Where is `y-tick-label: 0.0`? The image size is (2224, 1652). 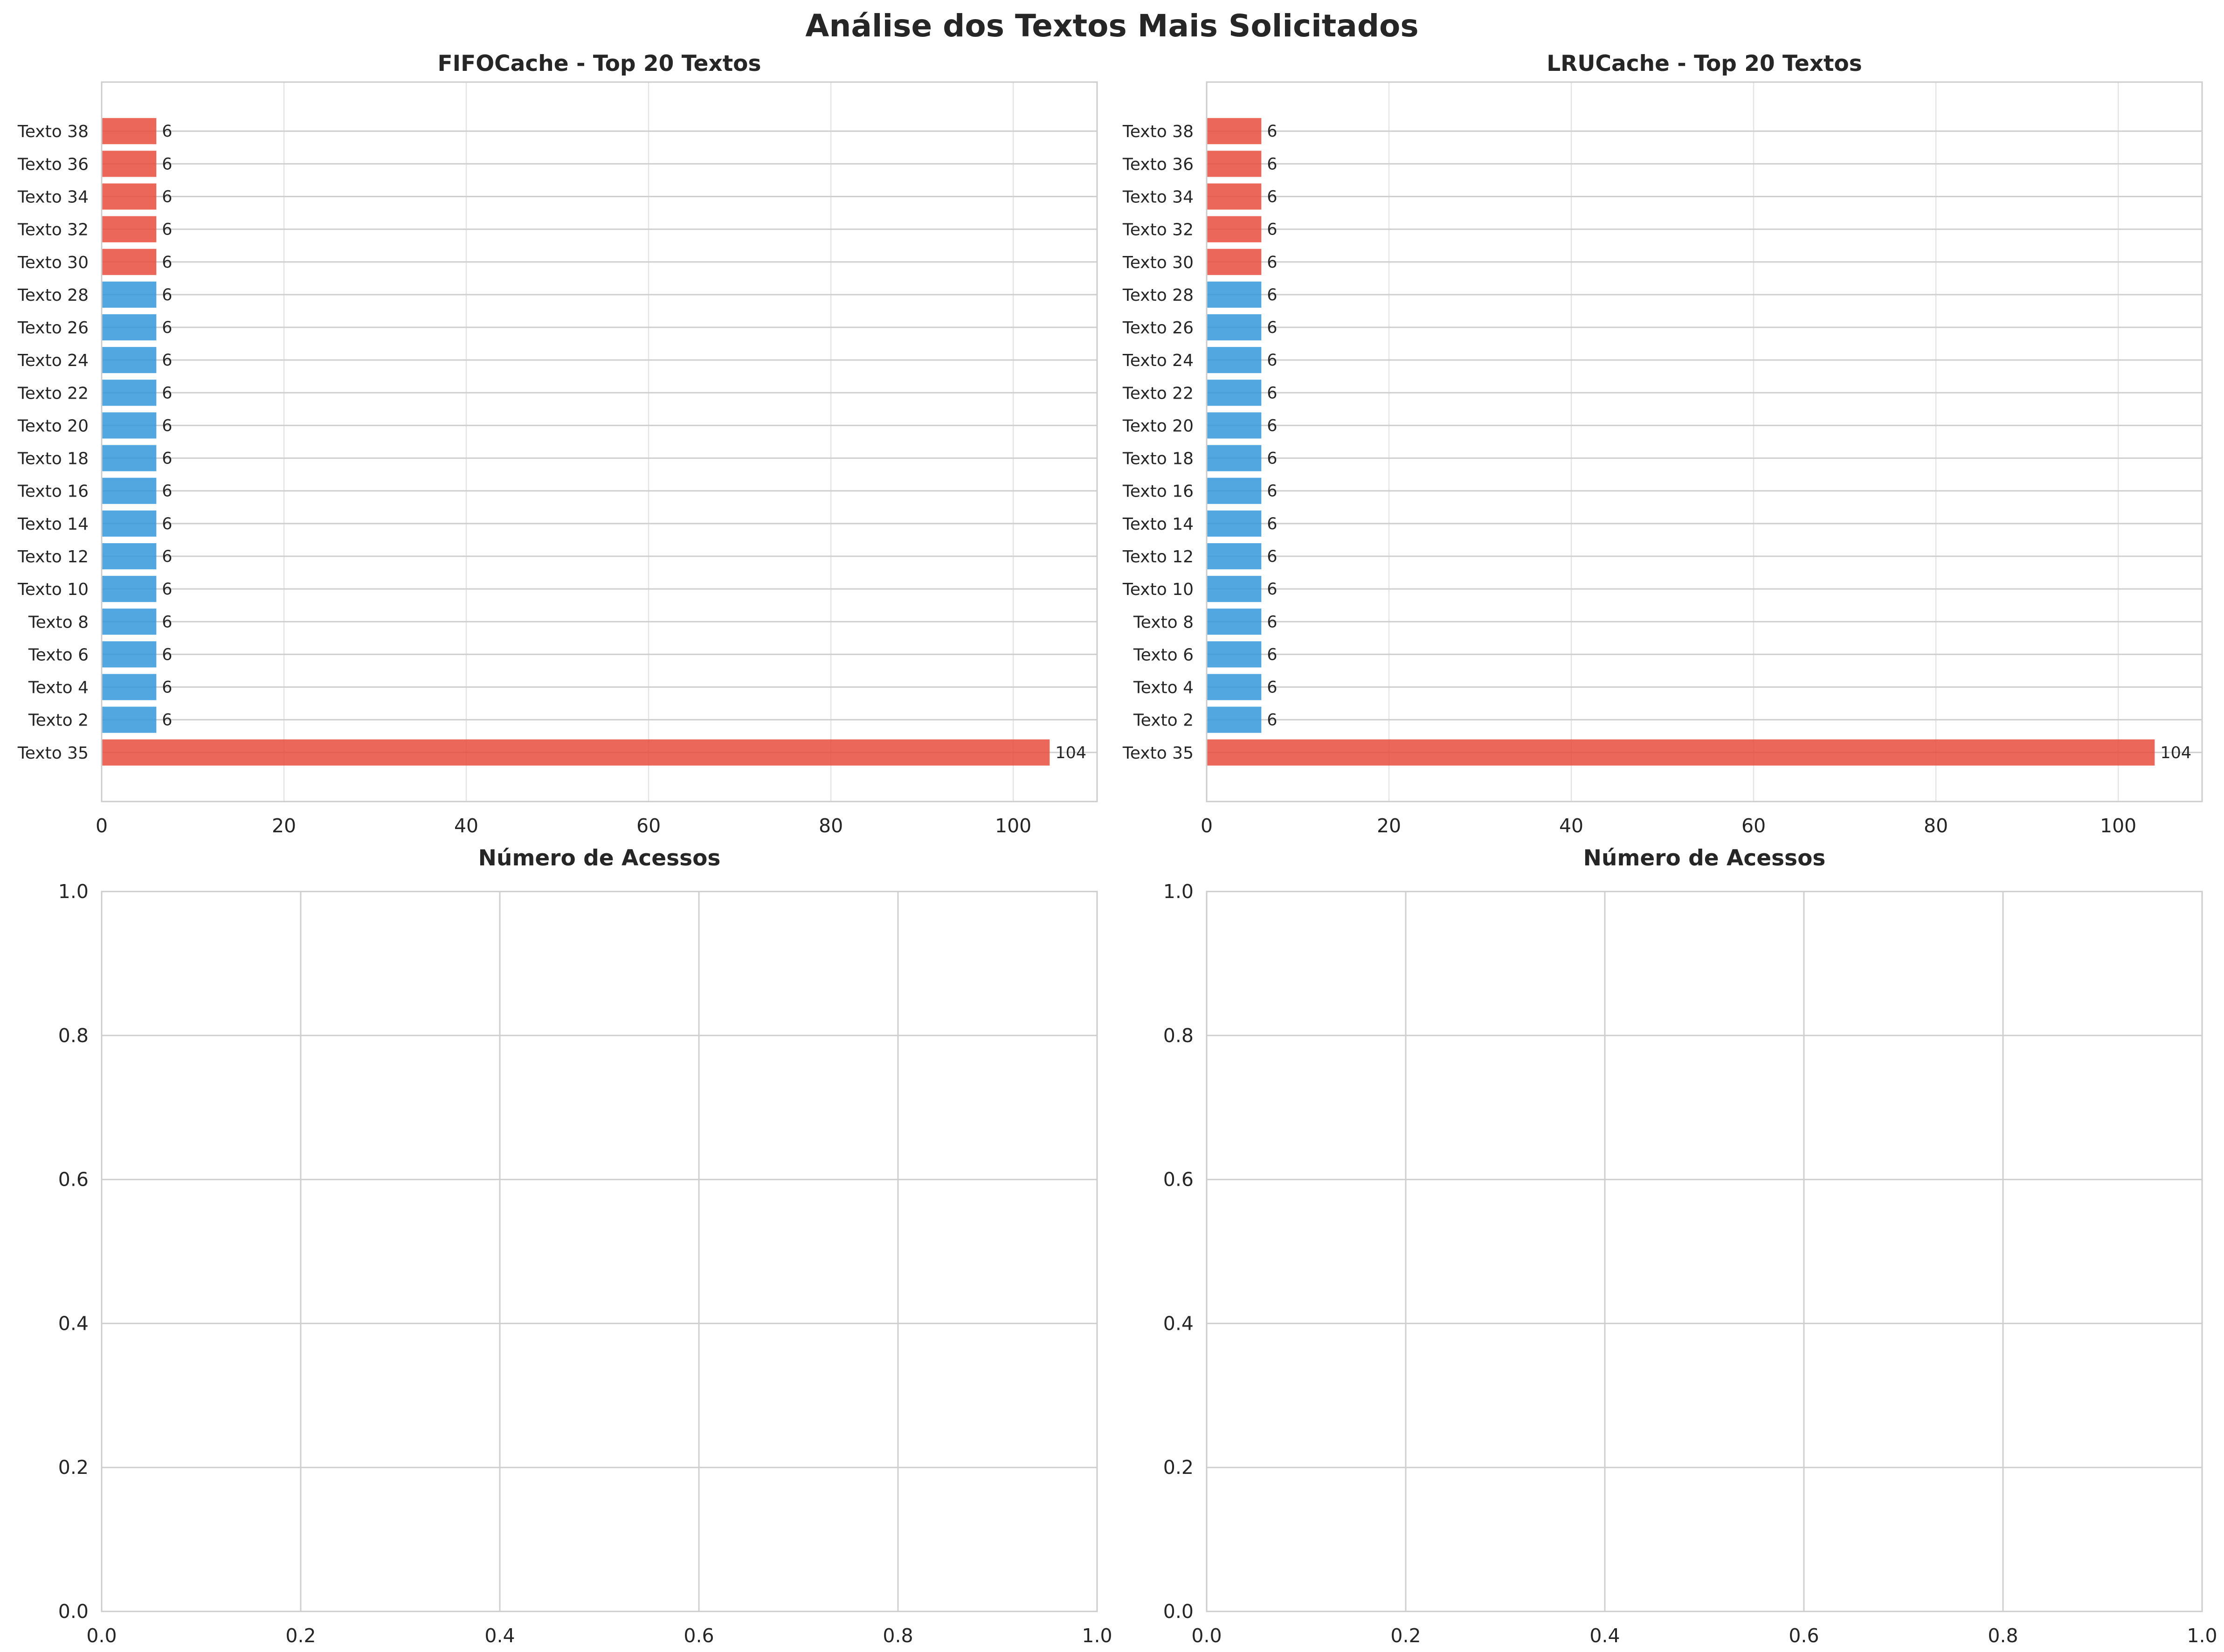
y-tick-label: 0.0 is located at coordinates (1178, 1611).